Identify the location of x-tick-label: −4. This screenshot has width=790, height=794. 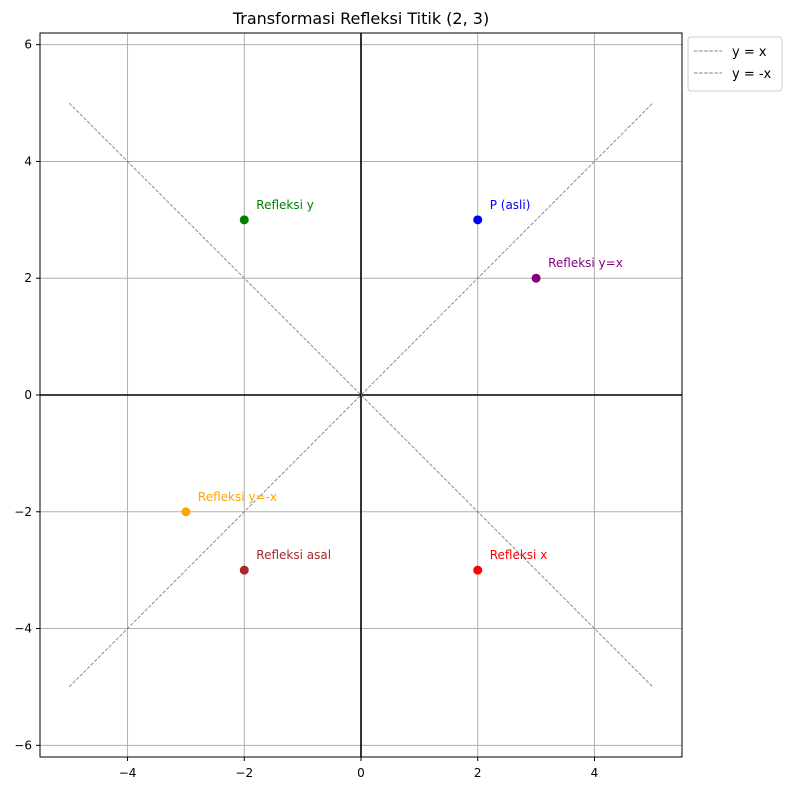
(128, 773).